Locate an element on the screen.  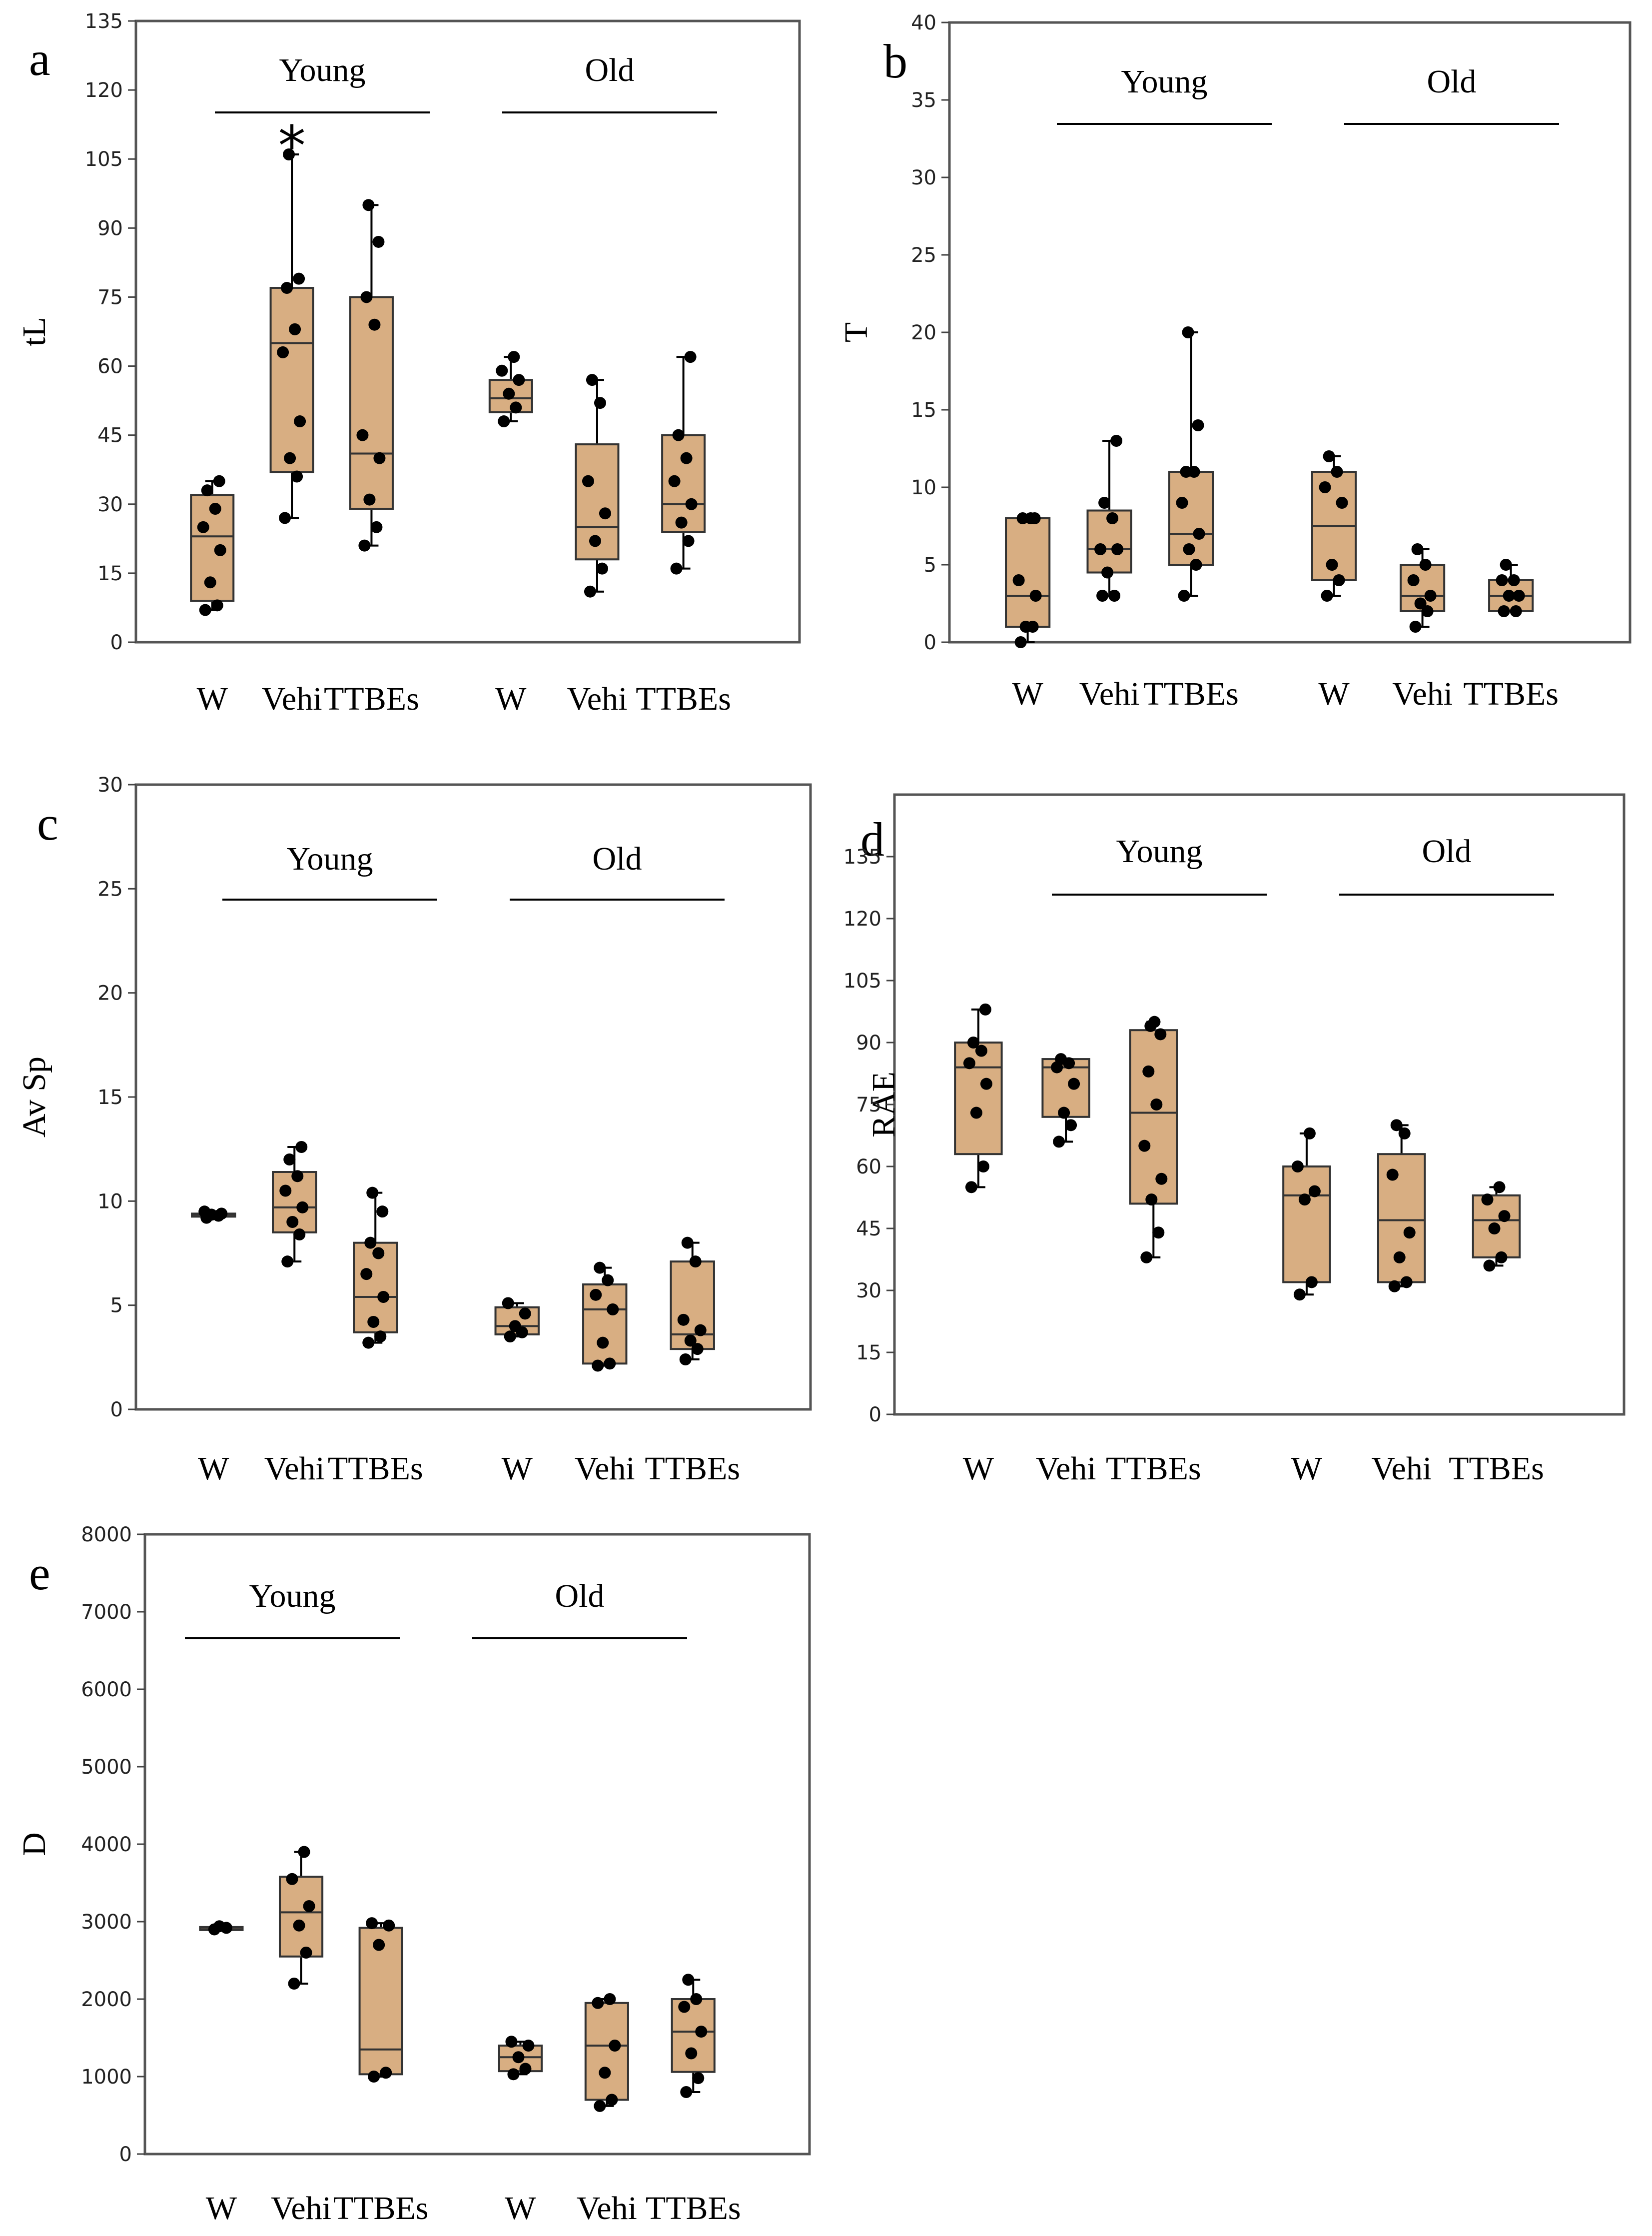
y-tick-label: 6000 is located at coordinates (106, 1689).